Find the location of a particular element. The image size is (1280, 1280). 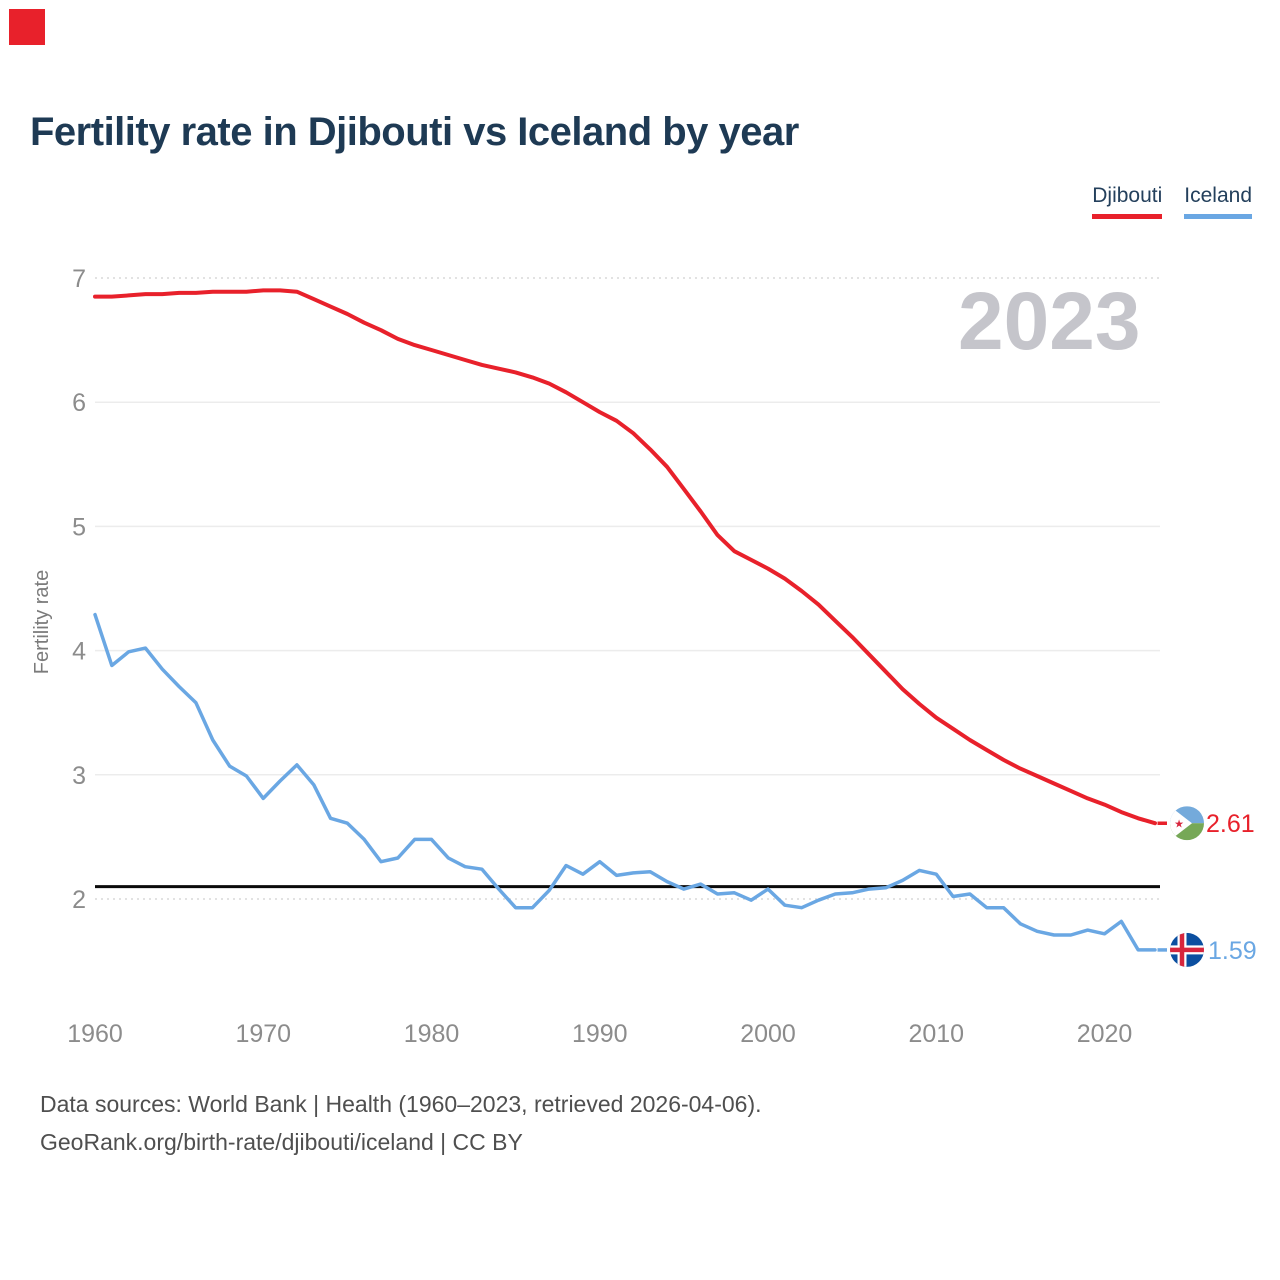

x-axis-ticks: 1960 1970 1980 1990 2000 2010 2020 is located at coordinates (599, 1034).